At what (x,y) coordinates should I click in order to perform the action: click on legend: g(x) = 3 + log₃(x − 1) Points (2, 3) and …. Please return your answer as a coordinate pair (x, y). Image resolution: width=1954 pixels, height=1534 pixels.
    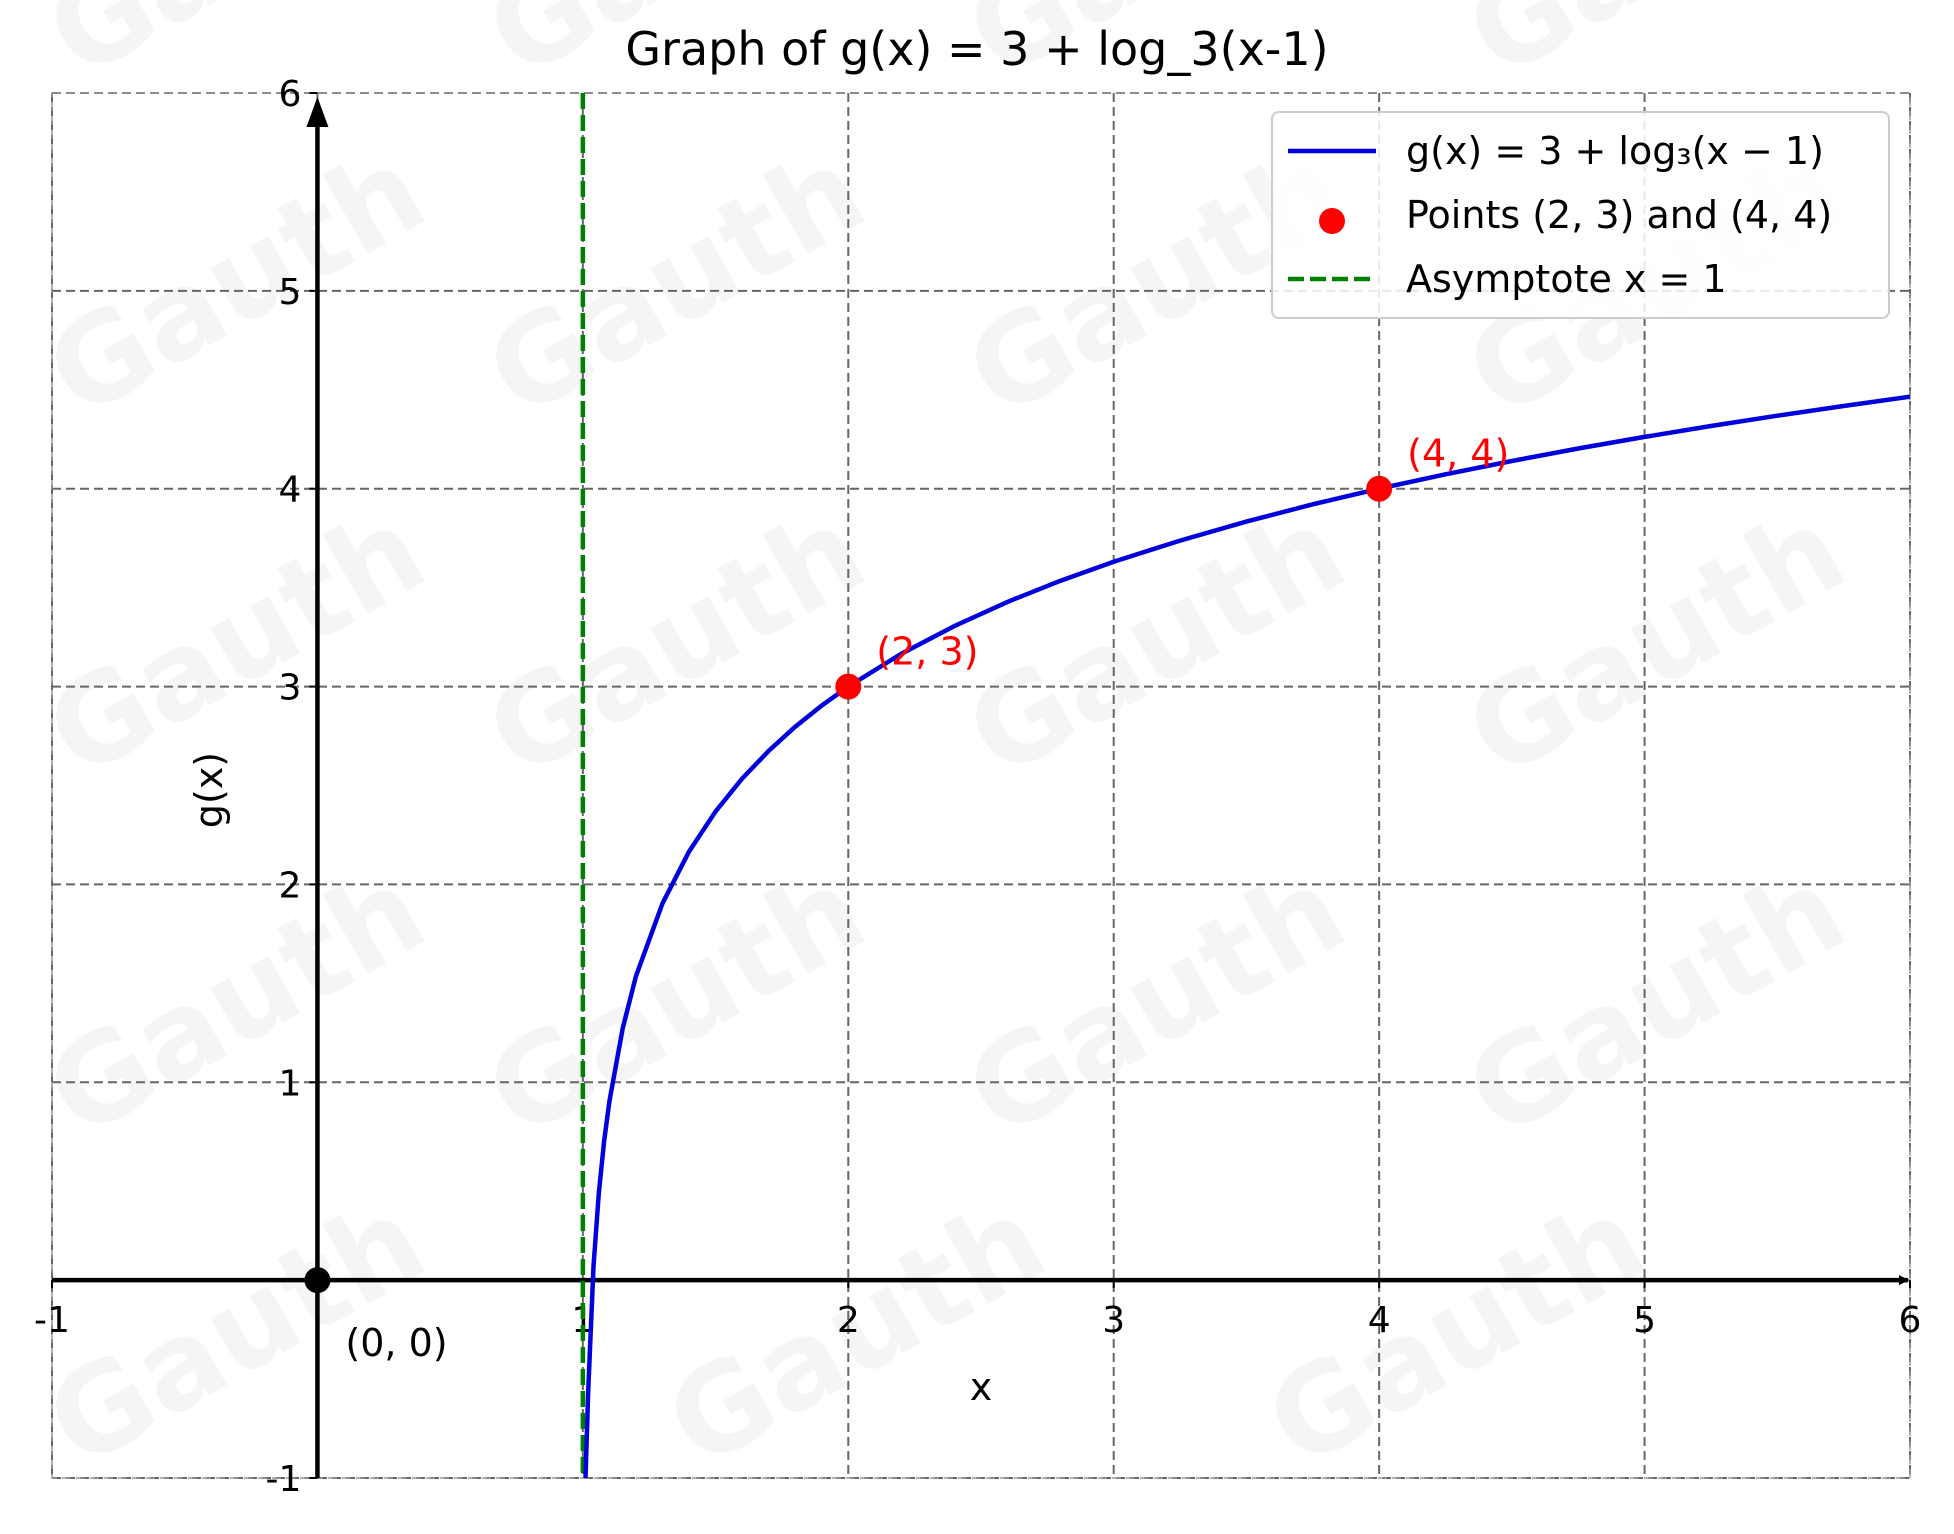
    Looking at the image, I should click on (1580, 215).